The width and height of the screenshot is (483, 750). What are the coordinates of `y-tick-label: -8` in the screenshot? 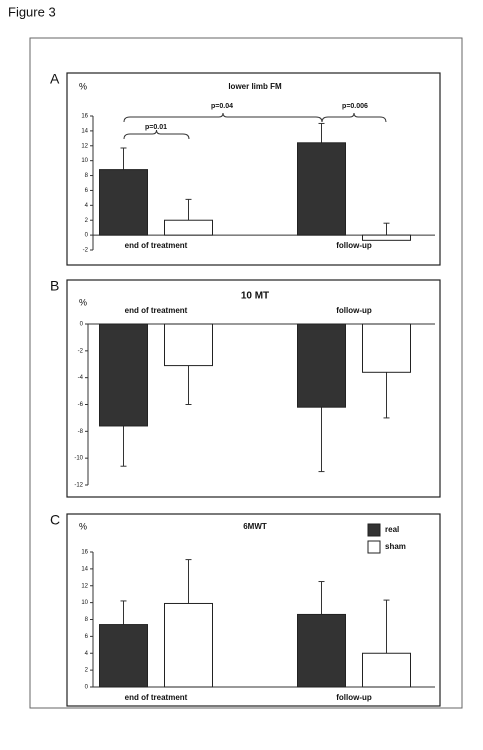 It's located at (81, 432).